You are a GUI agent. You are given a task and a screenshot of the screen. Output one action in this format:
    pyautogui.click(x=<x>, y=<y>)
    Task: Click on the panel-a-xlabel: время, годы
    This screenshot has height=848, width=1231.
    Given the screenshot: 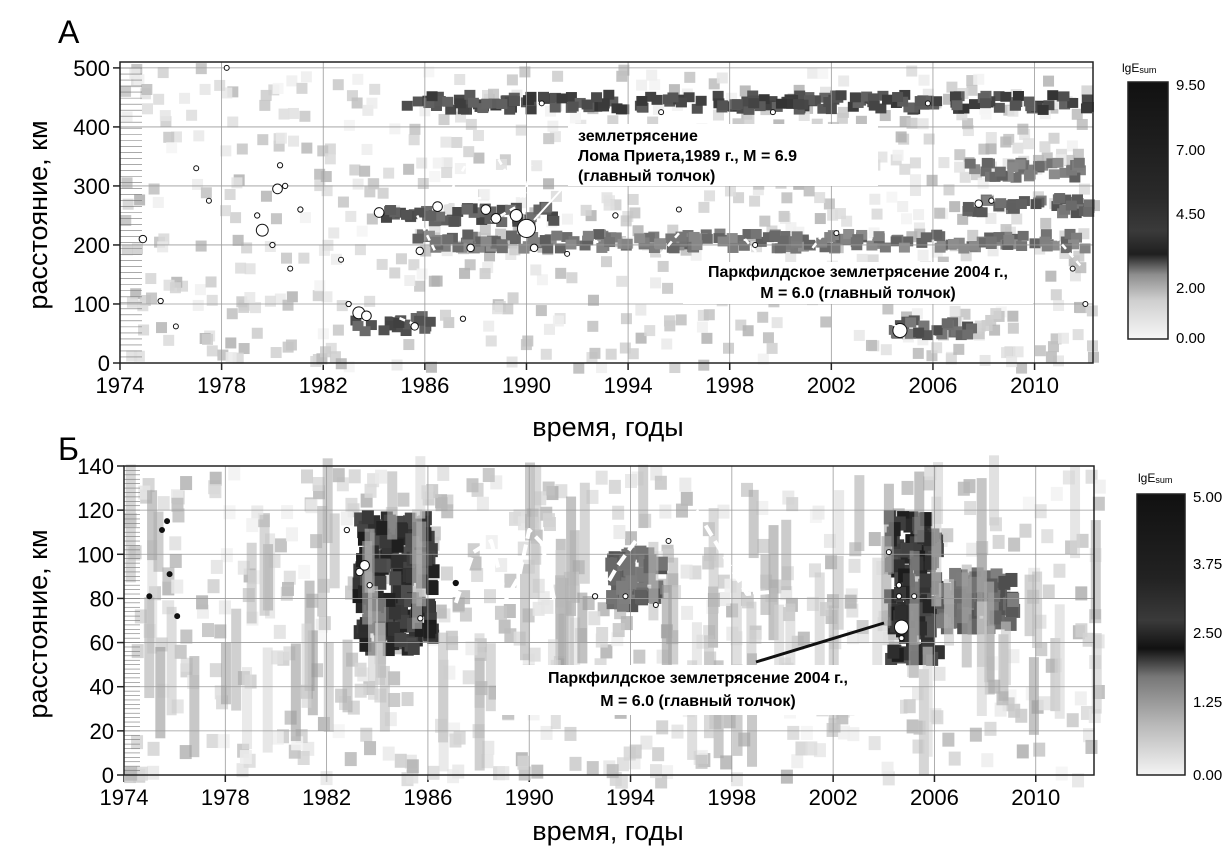 What is the action you would take?
    pyautogui.click(x=607, y=427)
    